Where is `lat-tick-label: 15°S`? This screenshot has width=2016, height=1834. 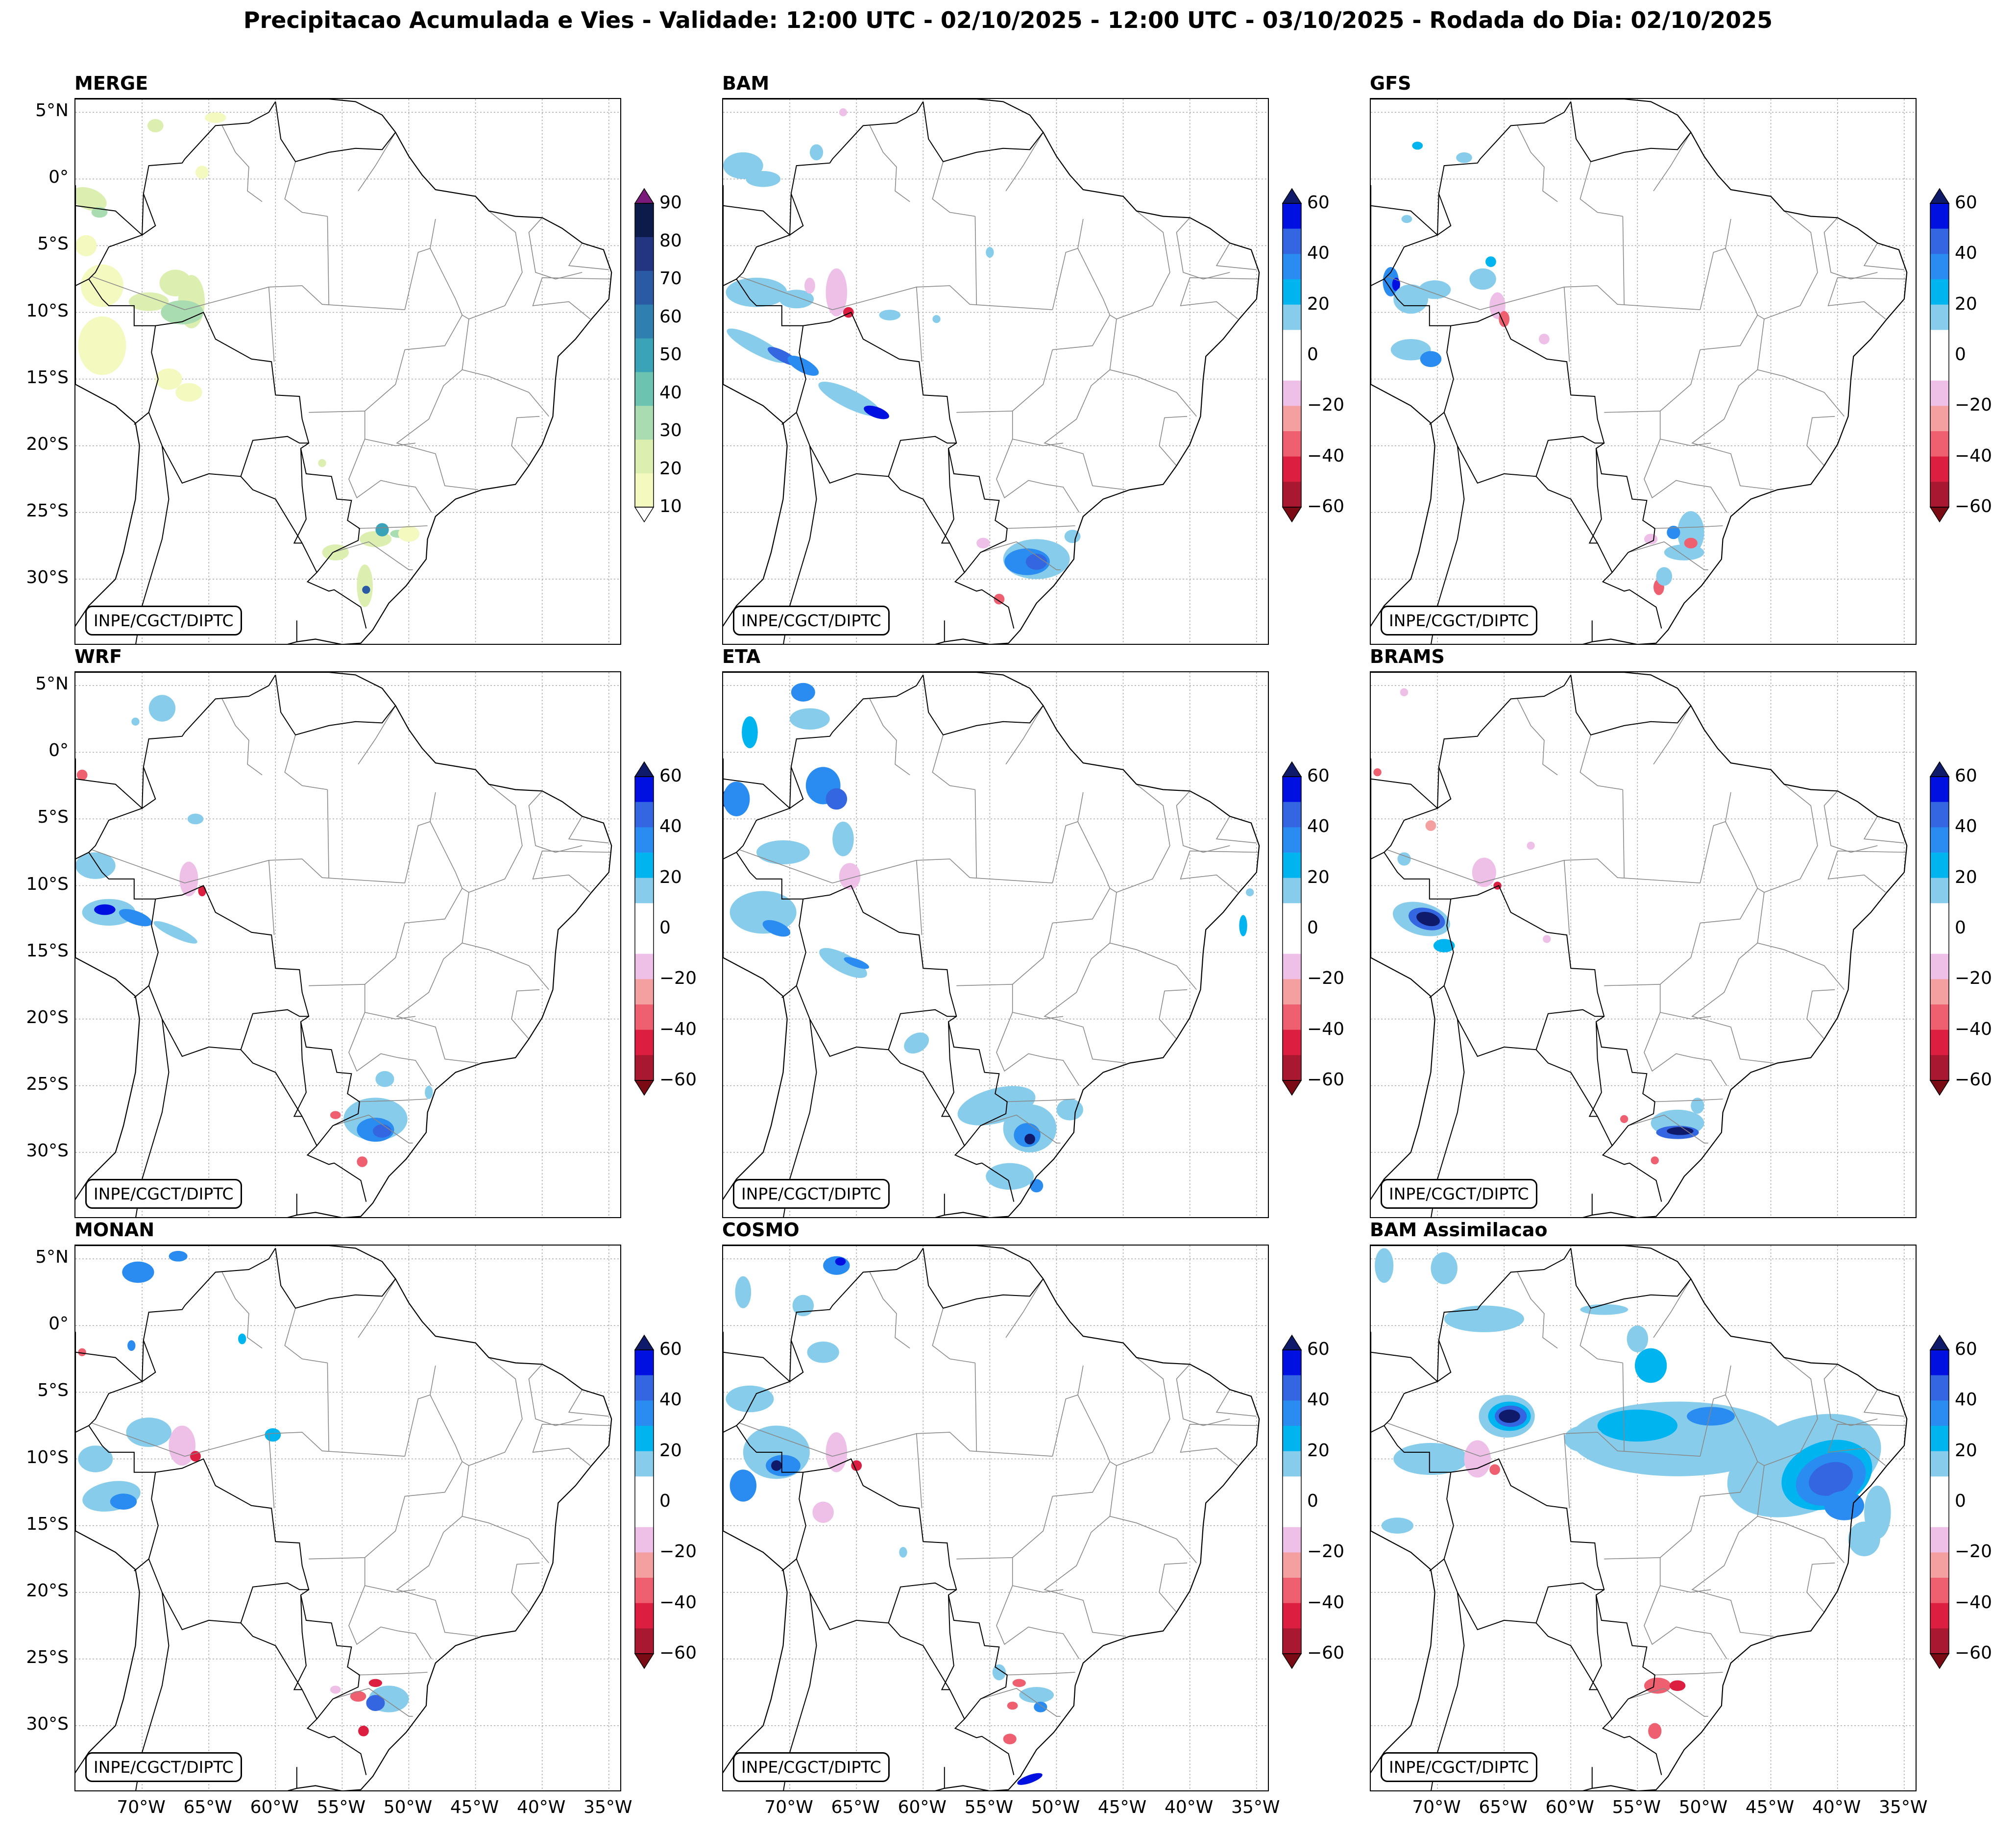
lat-tick-label: 15°S is located at coordinates (47, 951).